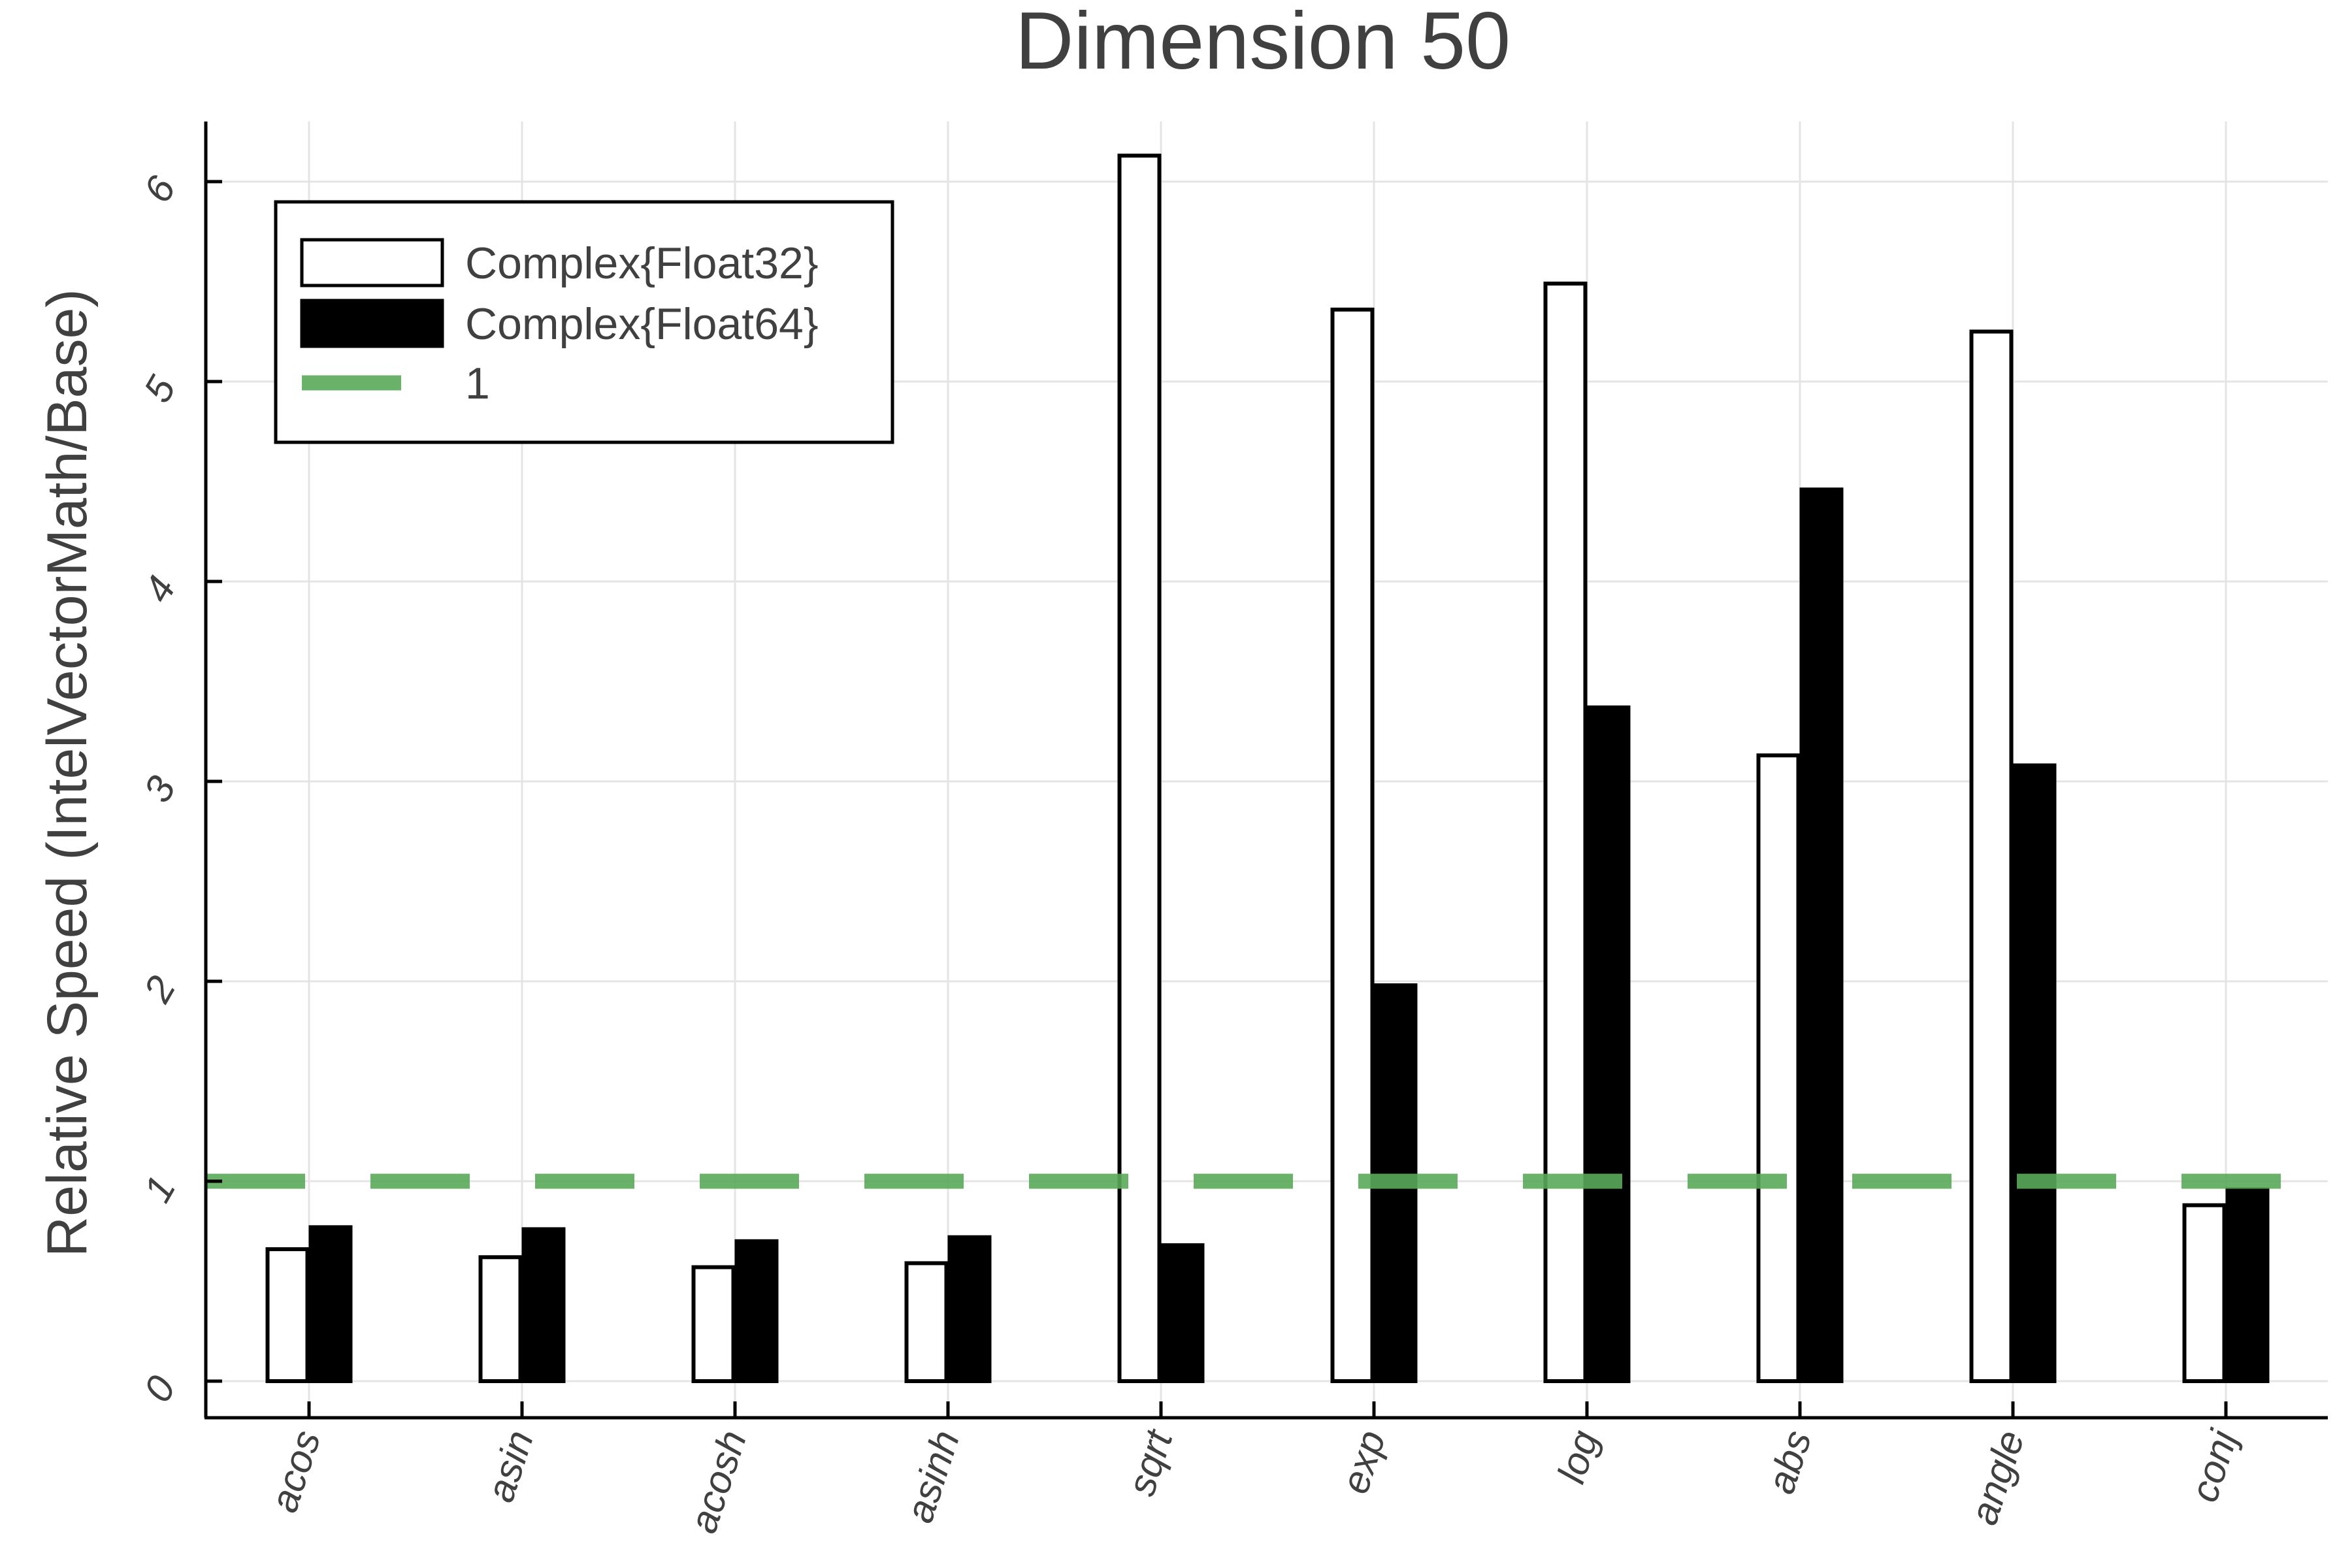  What do you see at coordinates (1363, 1462) in the screenshot?
I see `x-tick-label-exp: exp` at bounding box center [1363, 1462].